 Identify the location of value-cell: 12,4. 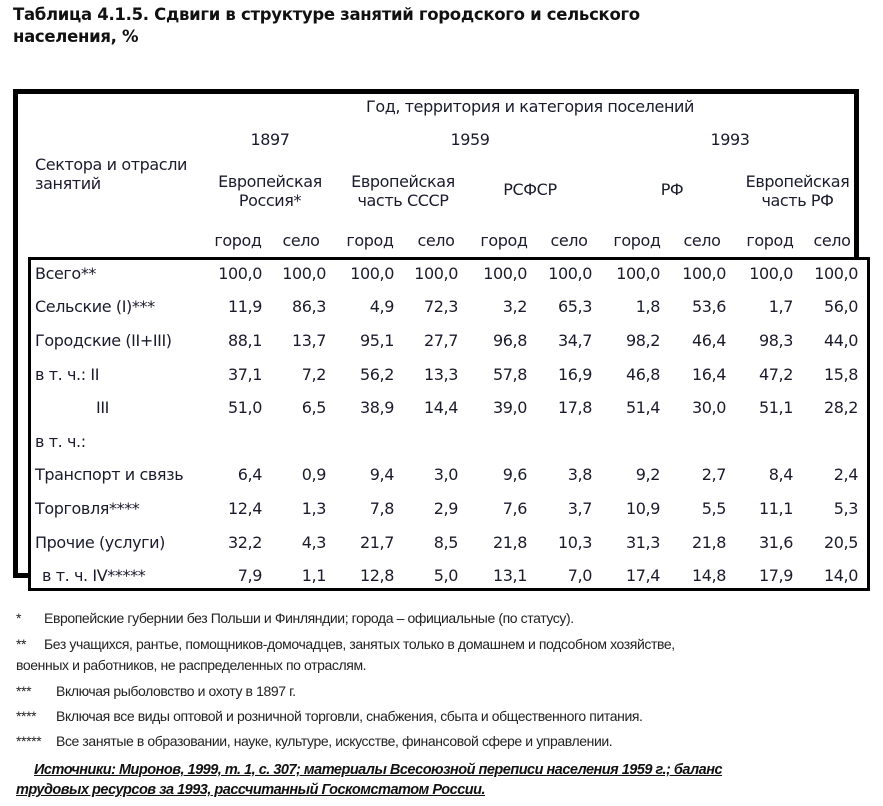
(244, 508).